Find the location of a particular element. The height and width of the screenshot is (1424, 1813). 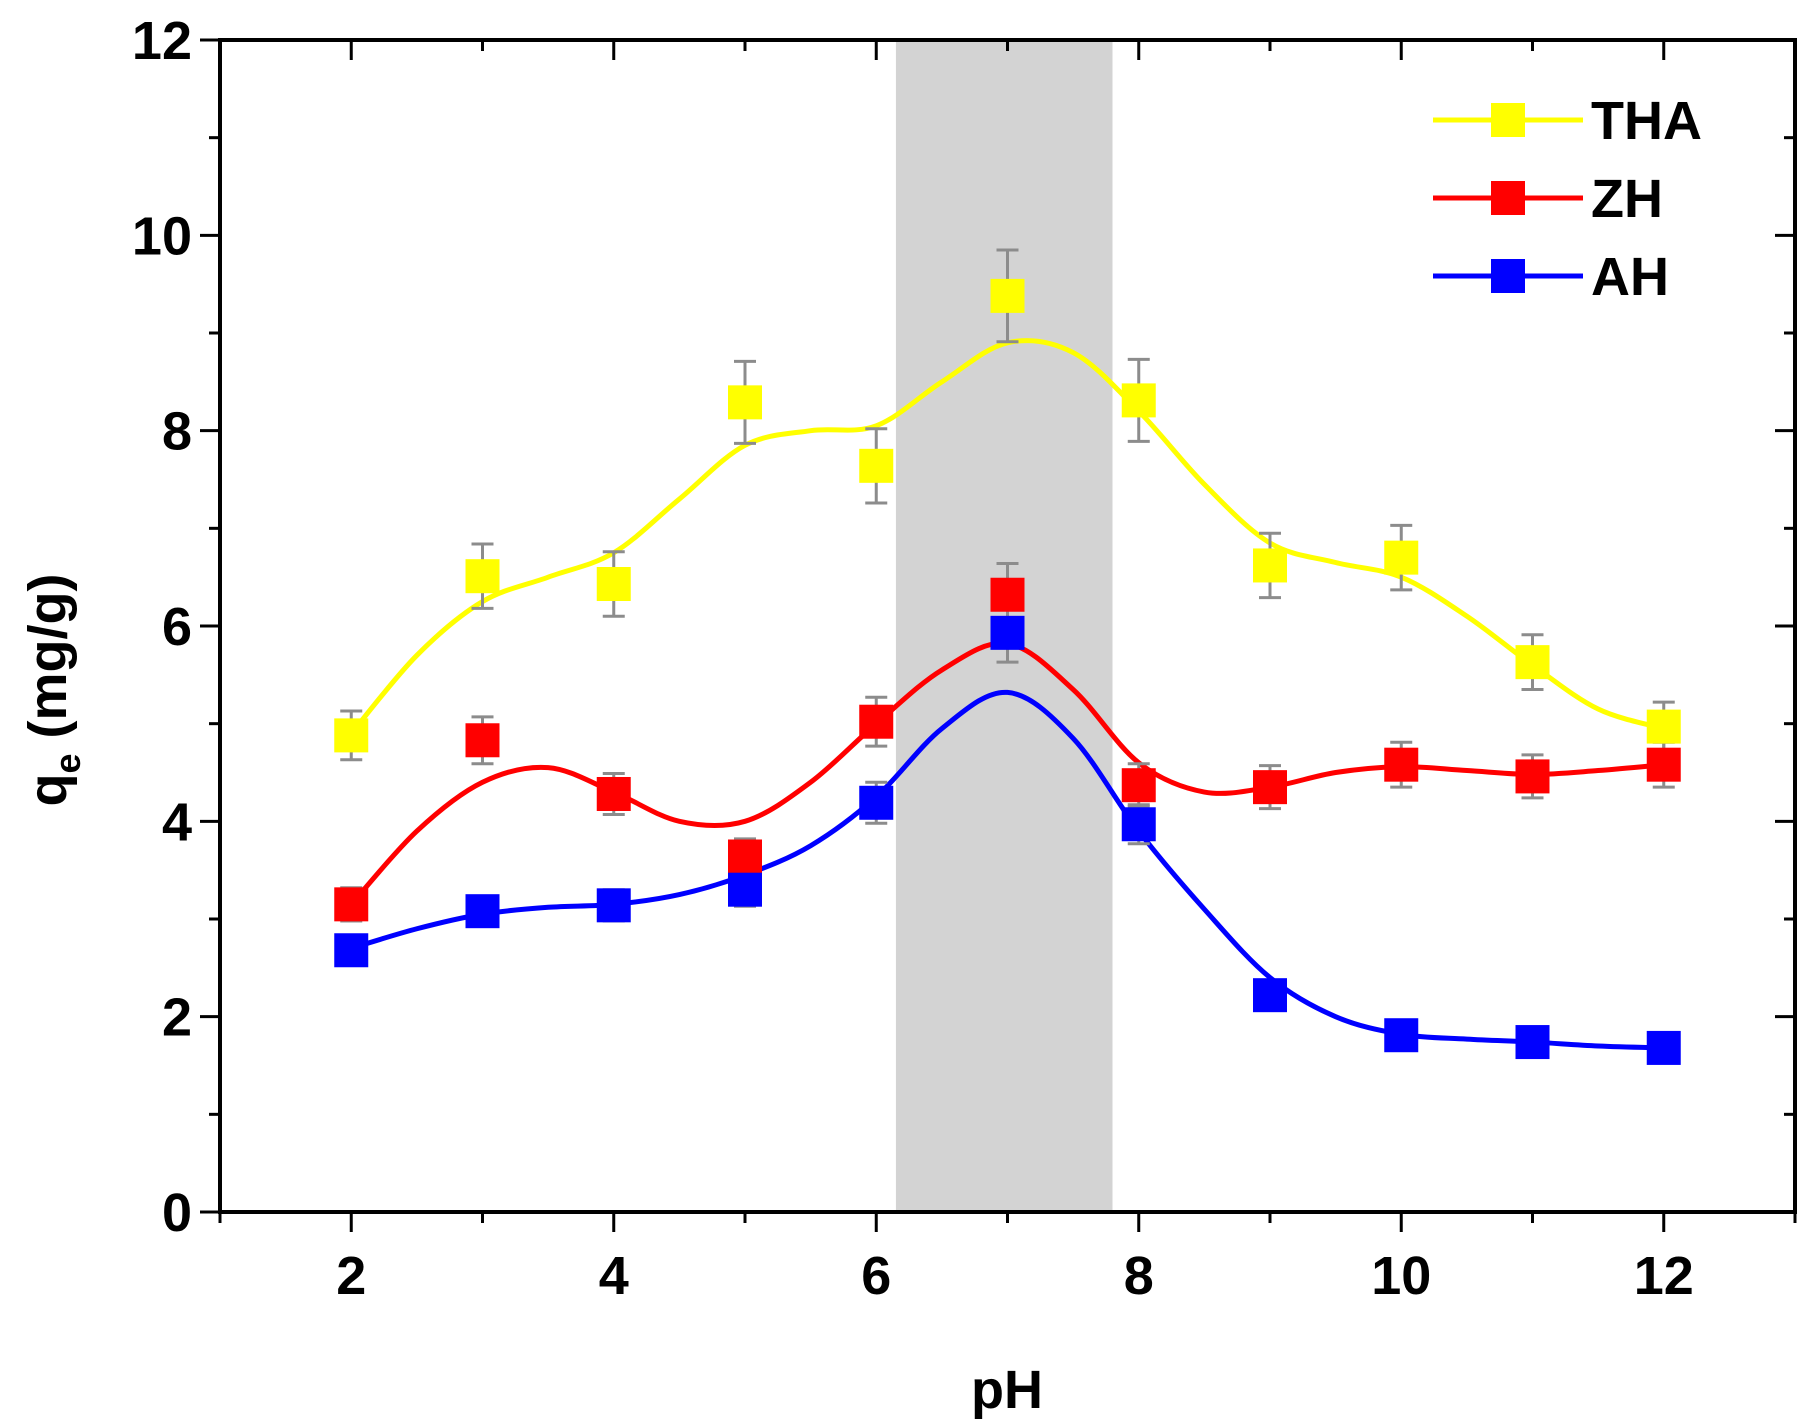

ah-legend-marker is located at coordinates (1508, 276).